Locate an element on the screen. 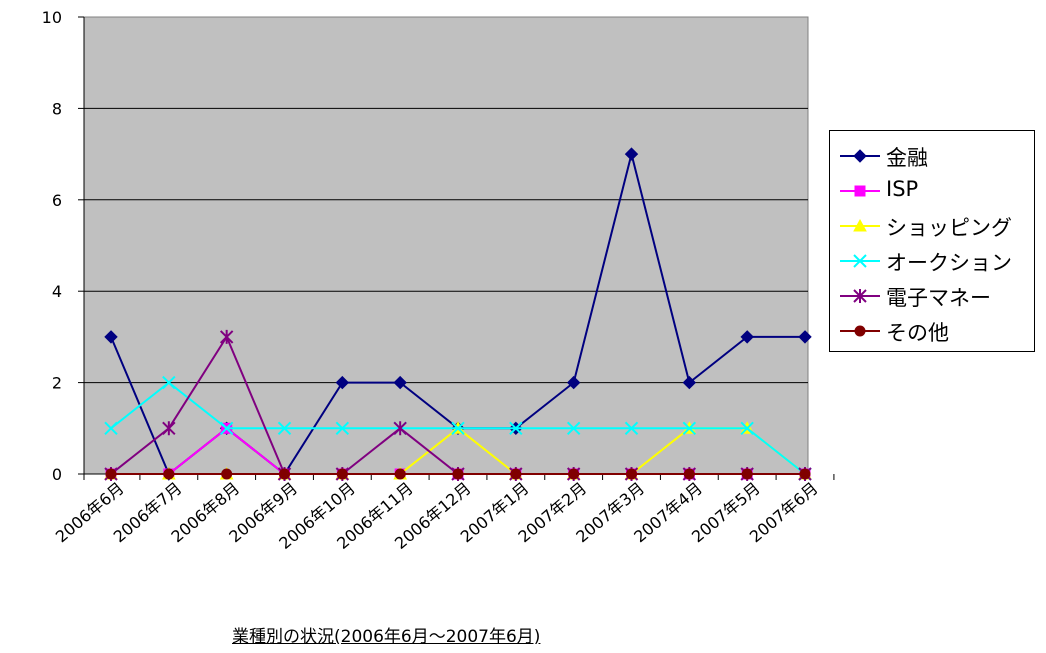 The width and height of the screenshot is (1046, 653). y-tick-label: 10 is located at coordinates (52, 17).